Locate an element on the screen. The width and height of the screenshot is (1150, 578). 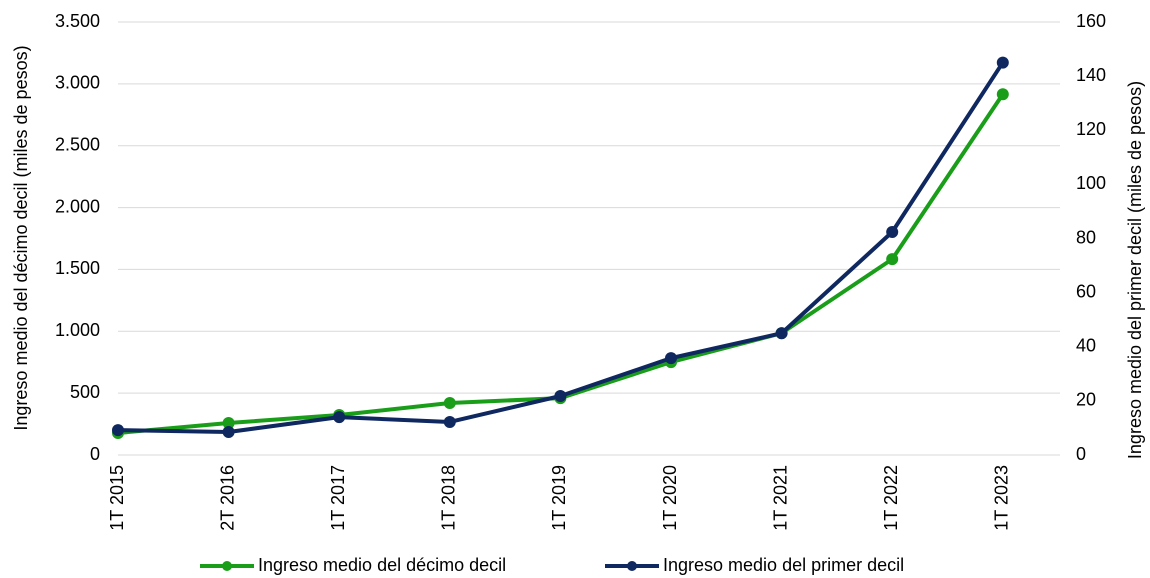
x-tick-label: 1T 2018 is located at coordinates (449, 498).